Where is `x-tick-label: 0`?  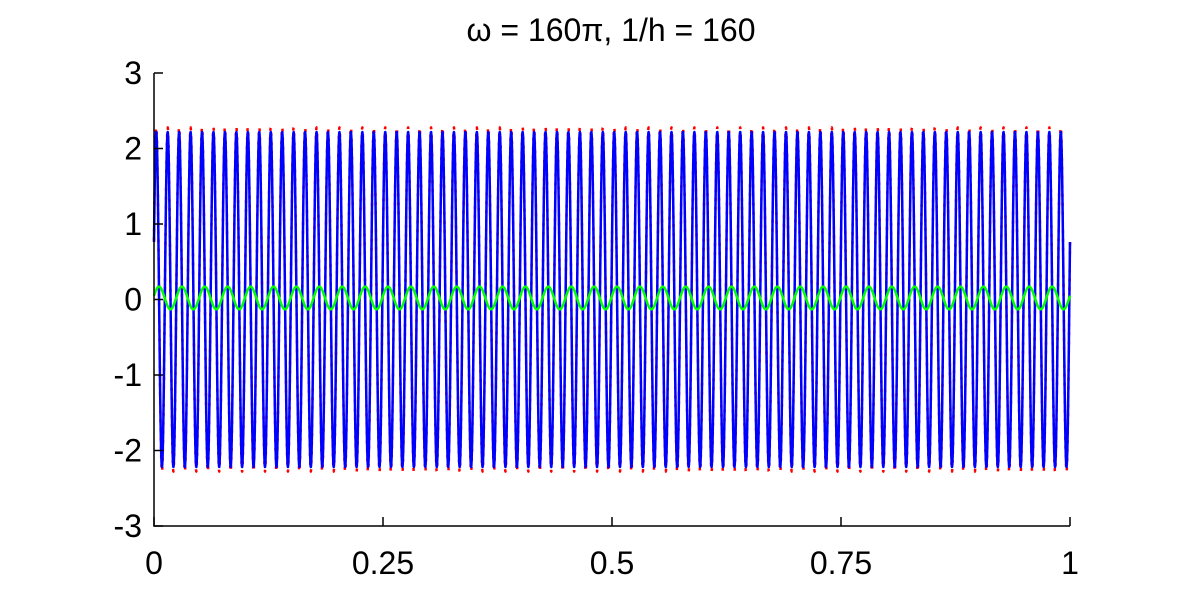
x-tick-label: 0 is located at coordinates (154, 563).